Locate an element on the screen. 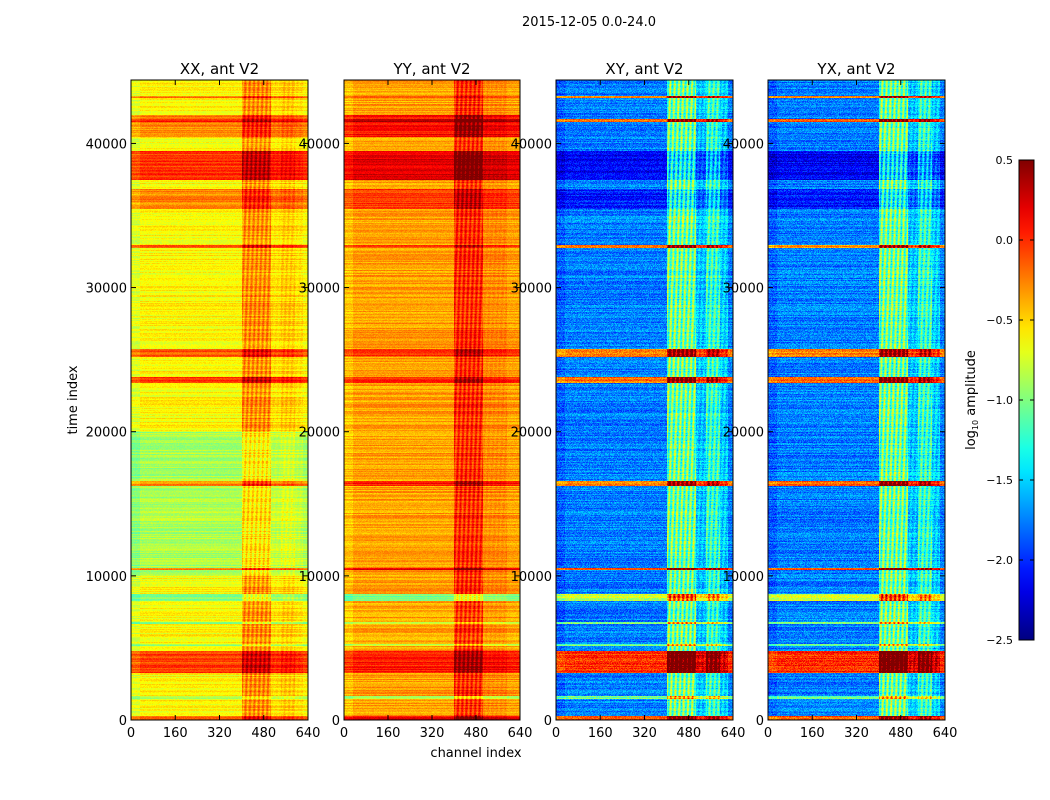 The height and width of the screenshot is (800, 1050). heatmap-yx is located at coordinates (856, 400).